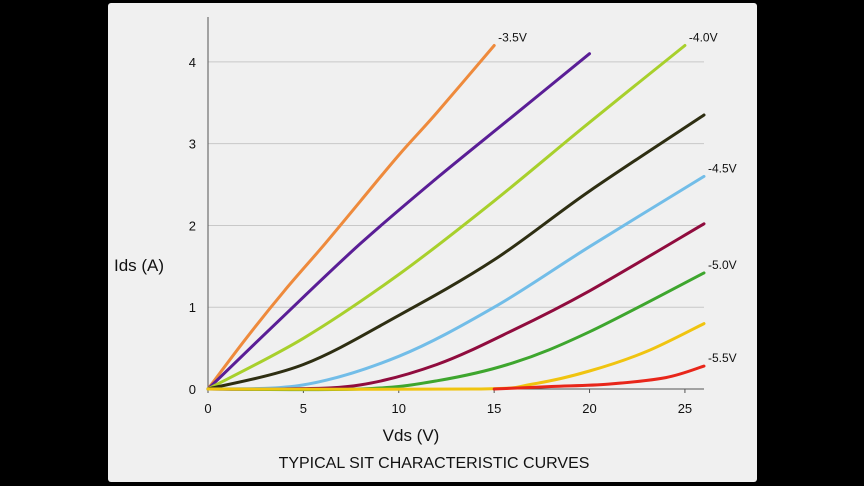  What do you see at coordinates (303, 408) in the screenshot?
I see `x-tick-label: 5` at bounding box center [303, 408].